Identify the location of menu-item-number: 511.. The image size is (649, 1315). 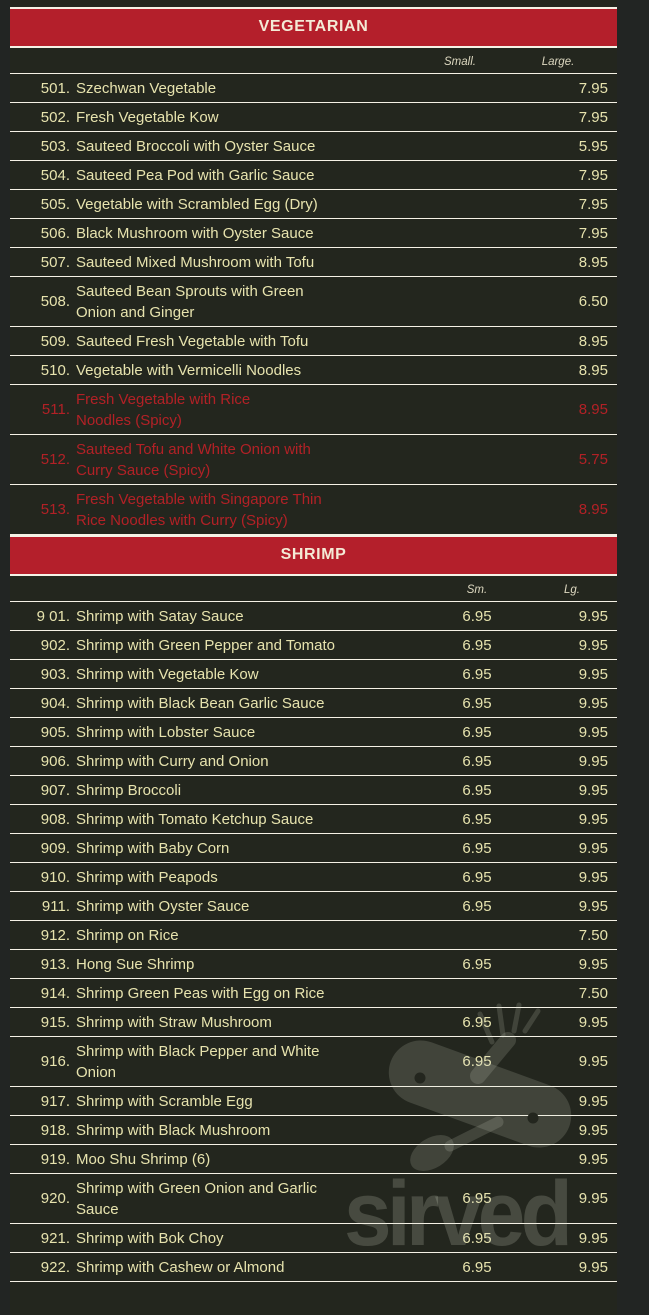
(55, 409).